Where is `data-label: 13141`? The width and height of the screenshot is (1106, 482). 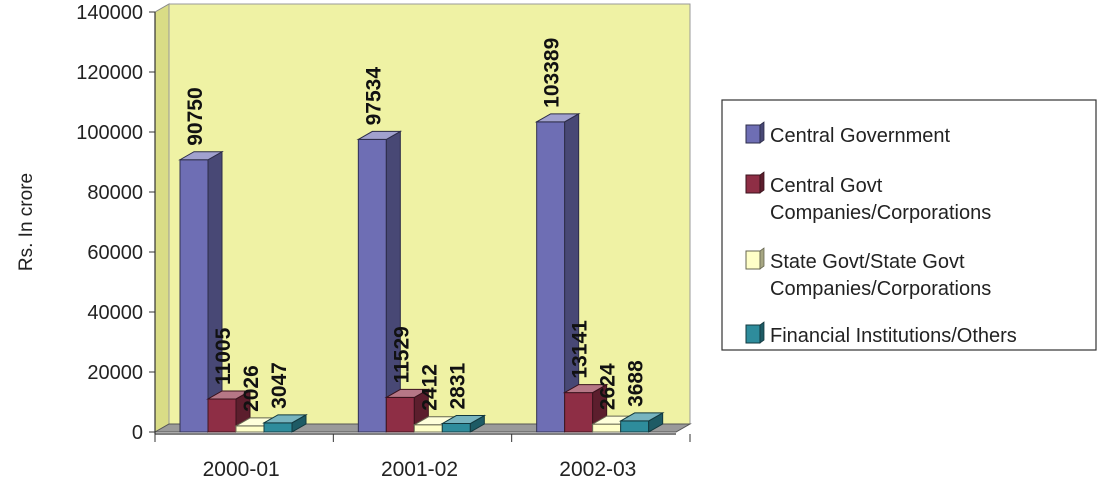 data-label: 13141 is located at coordinates (580, 349).